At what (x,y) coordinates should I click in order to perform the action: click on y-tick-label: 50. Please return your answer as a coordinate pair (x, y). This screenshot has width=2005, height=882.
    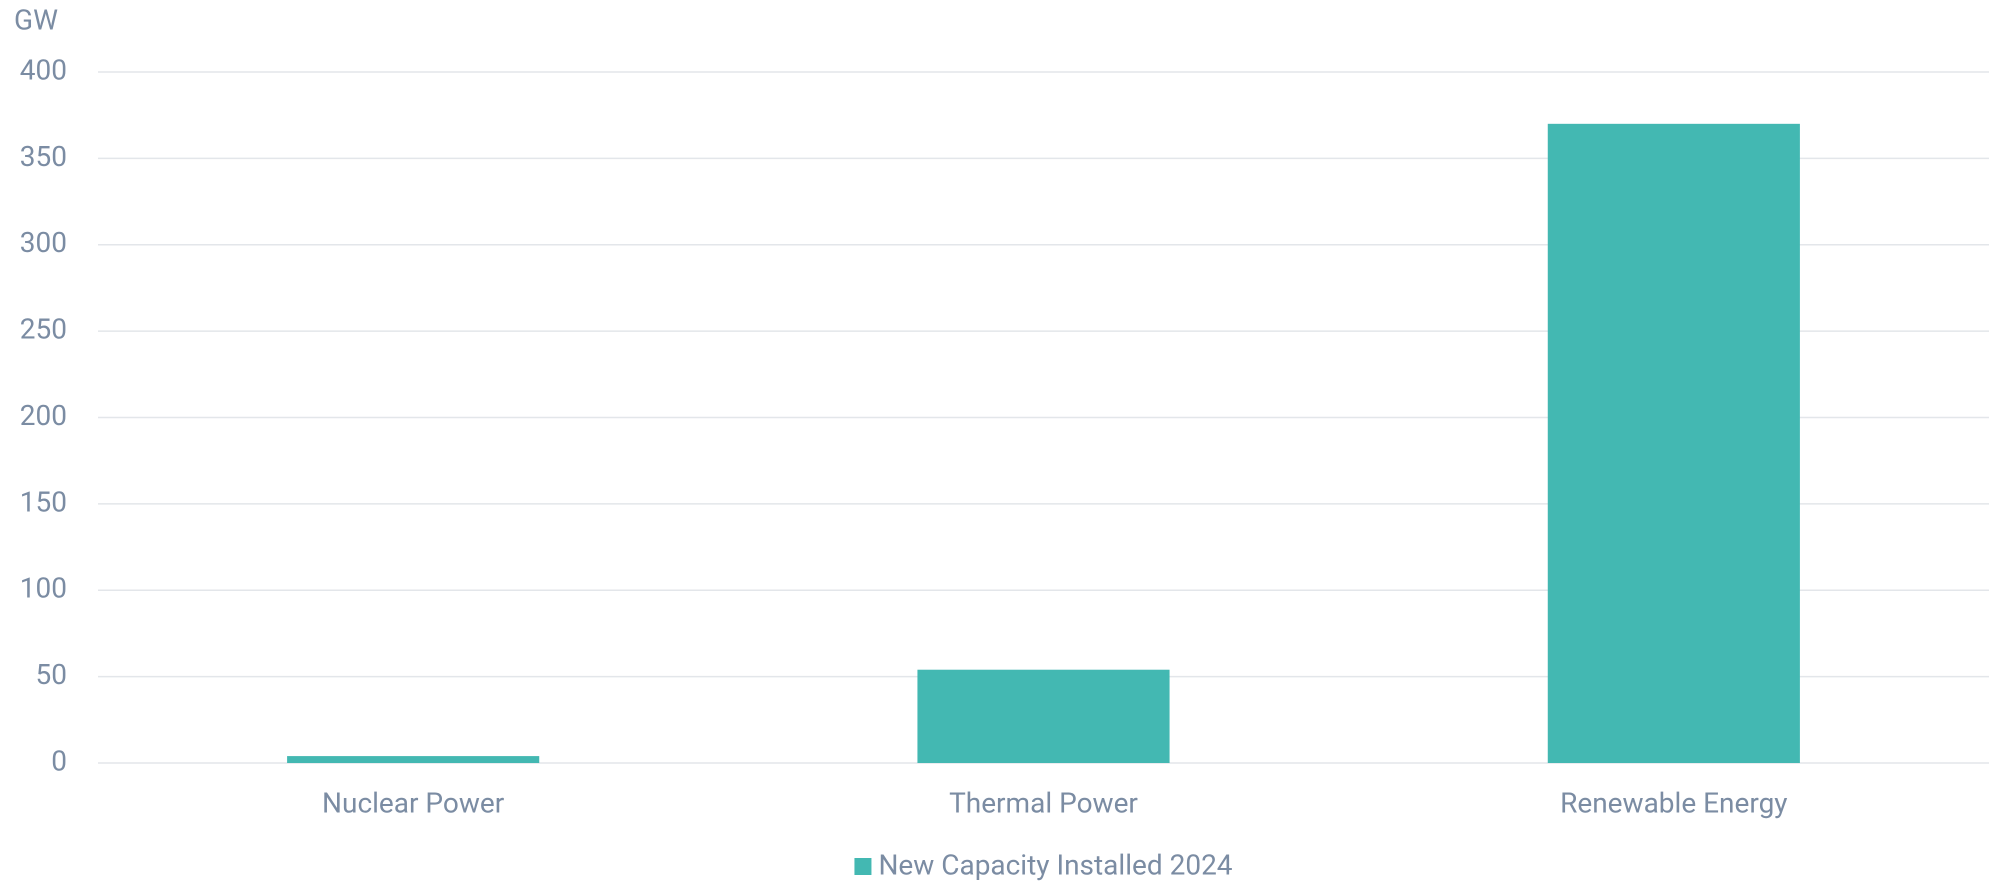
    Looking at the image, I should click on (51, 674).